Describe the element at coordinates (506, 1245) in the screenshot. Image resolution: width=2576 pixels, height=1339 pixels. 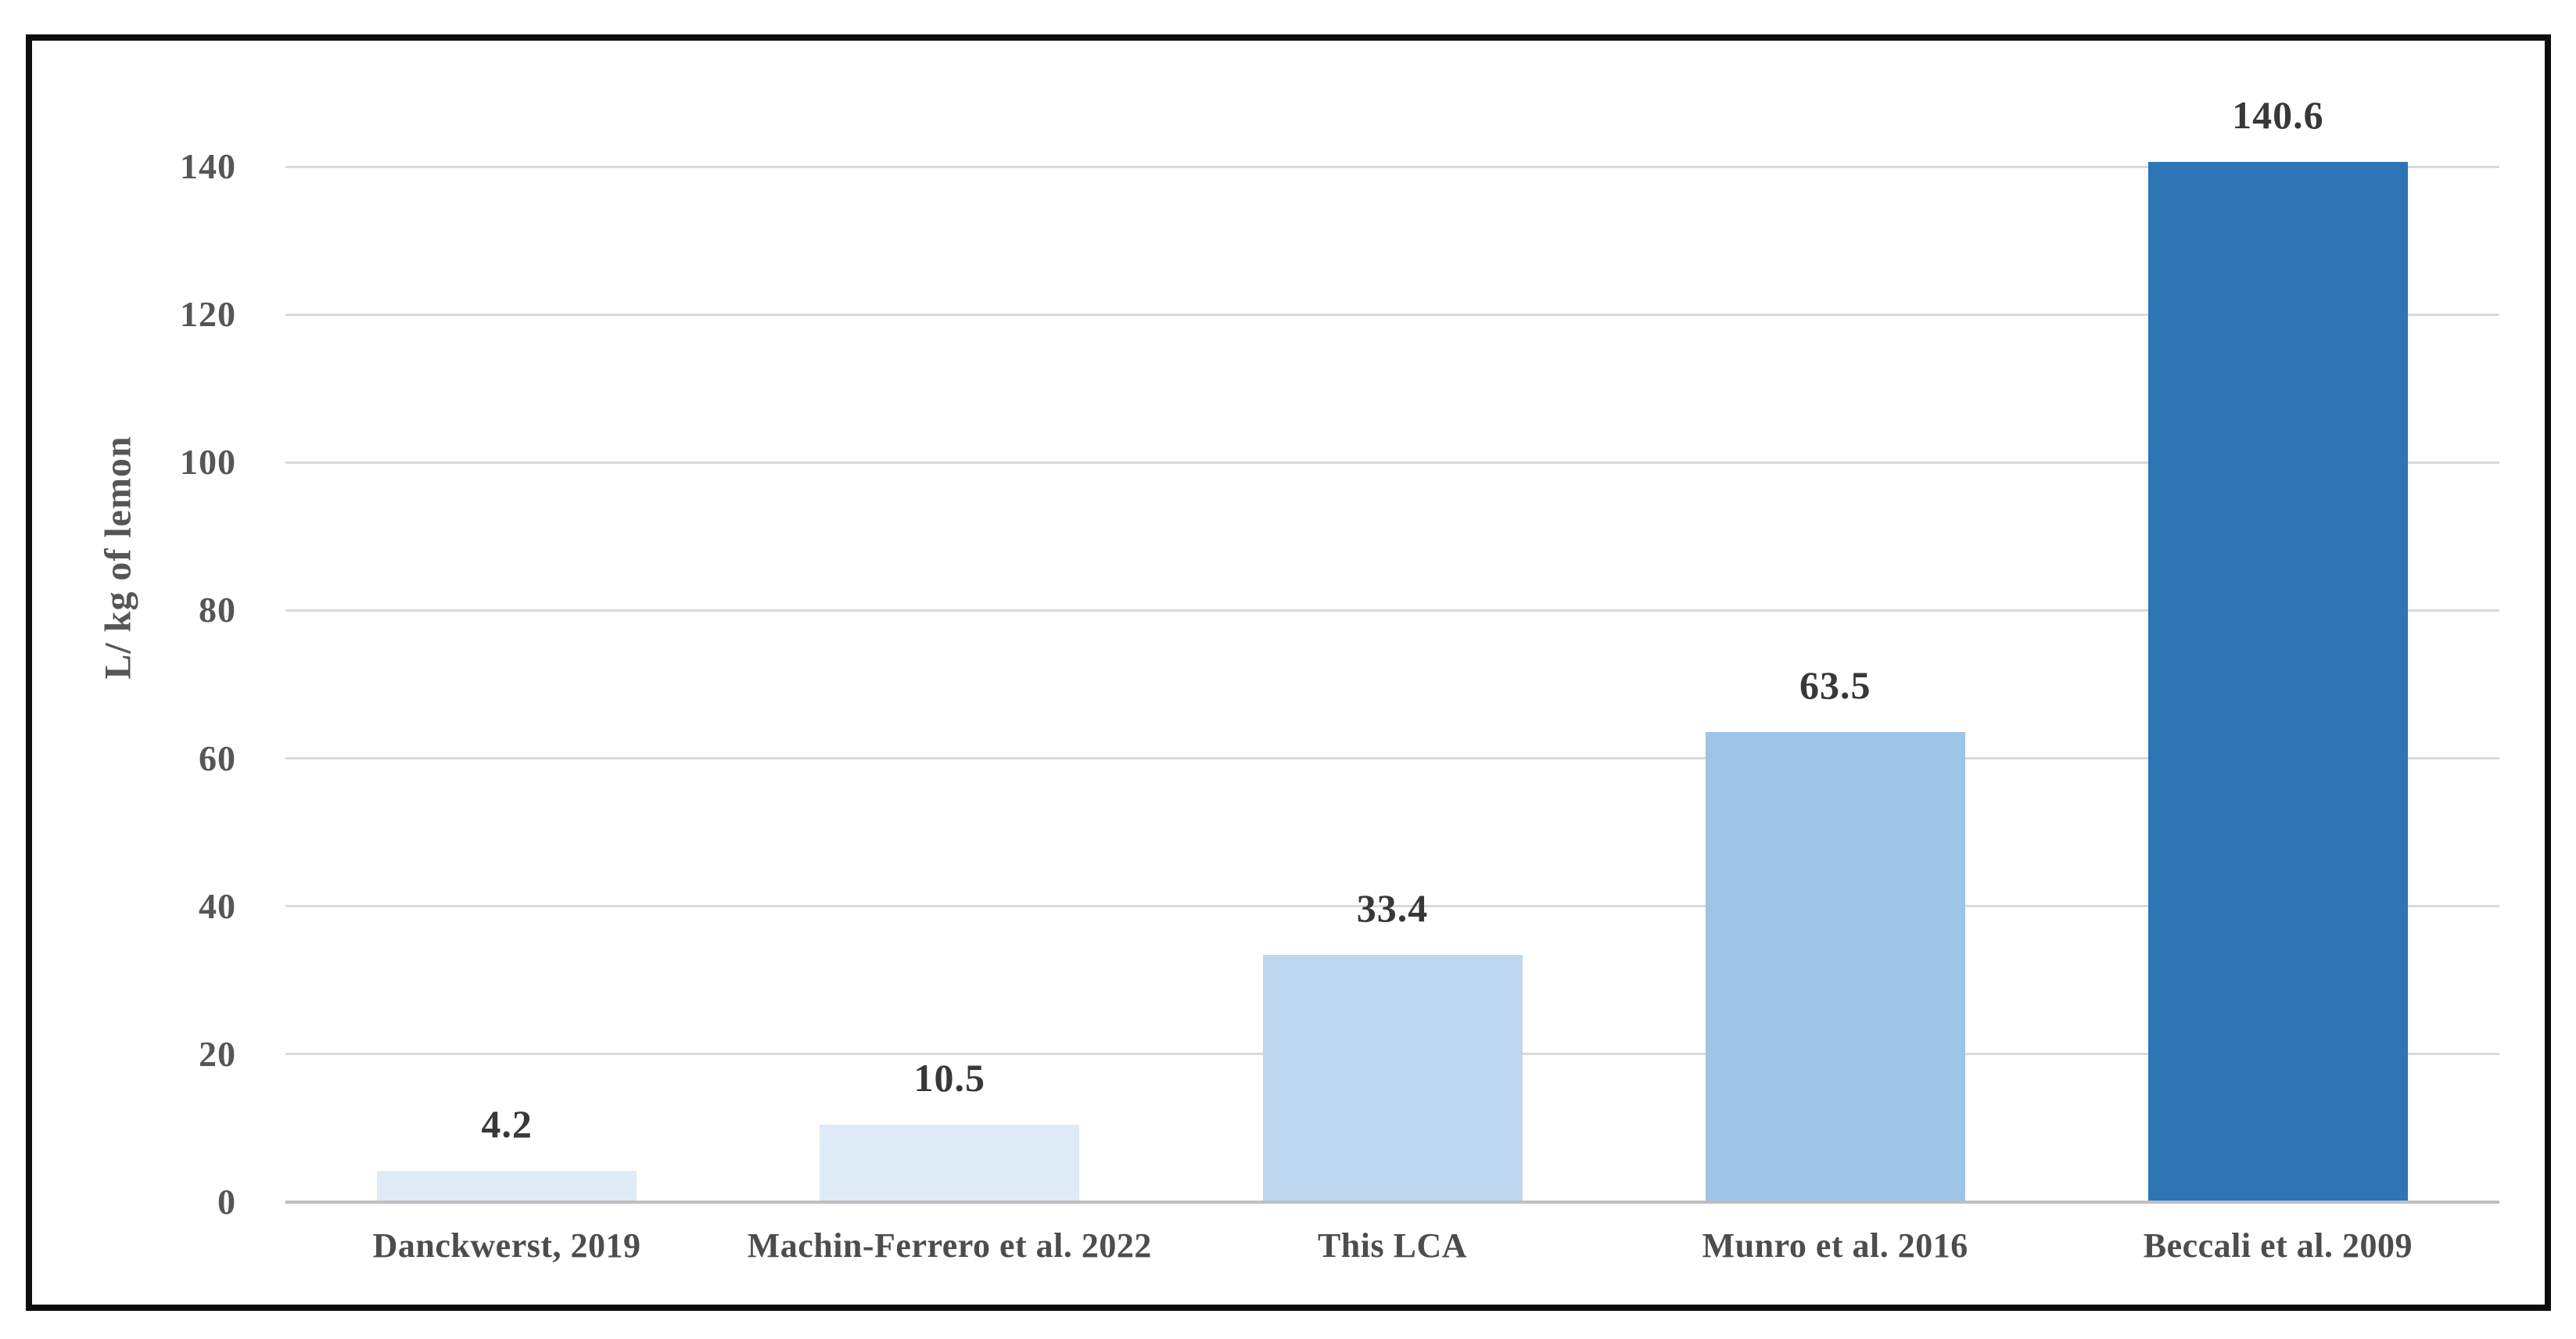
I see `category-label-danckwerst-2019: Danckwerst, 2019` at that location.